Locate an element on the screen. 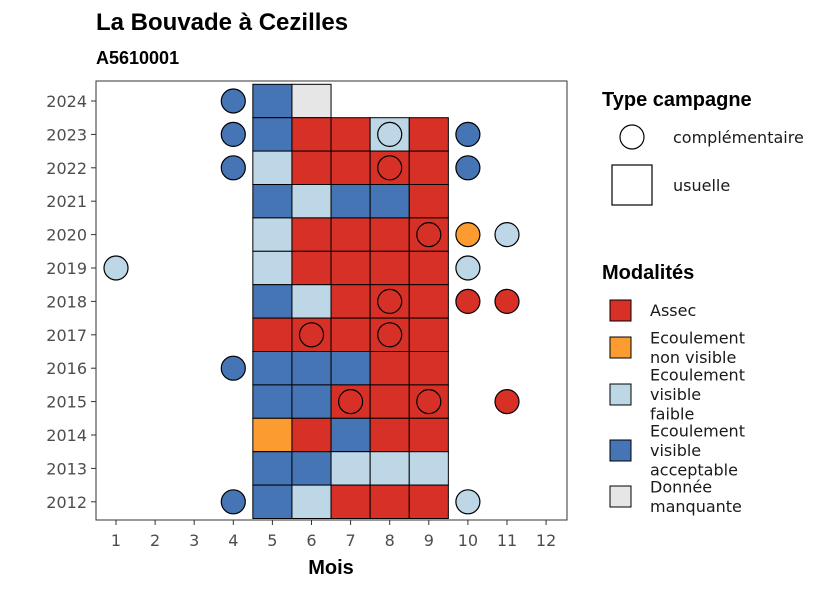  x-tick-label-11: 11 is located at coordinates (507, 540).